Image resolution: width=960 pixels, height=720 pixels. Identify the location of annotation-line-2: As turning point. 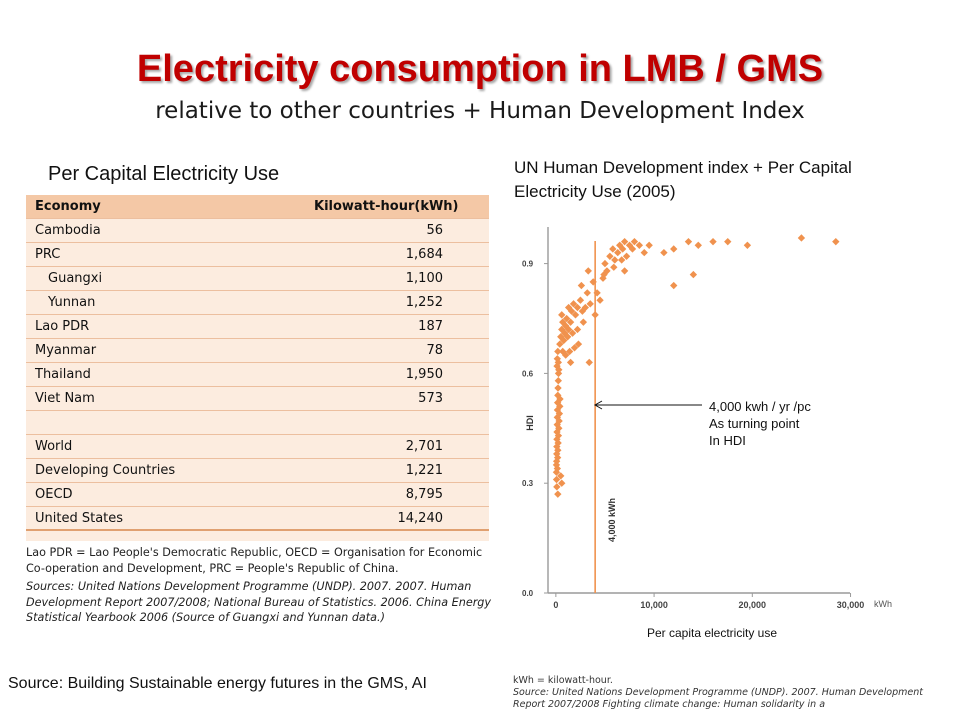
(754, 423).